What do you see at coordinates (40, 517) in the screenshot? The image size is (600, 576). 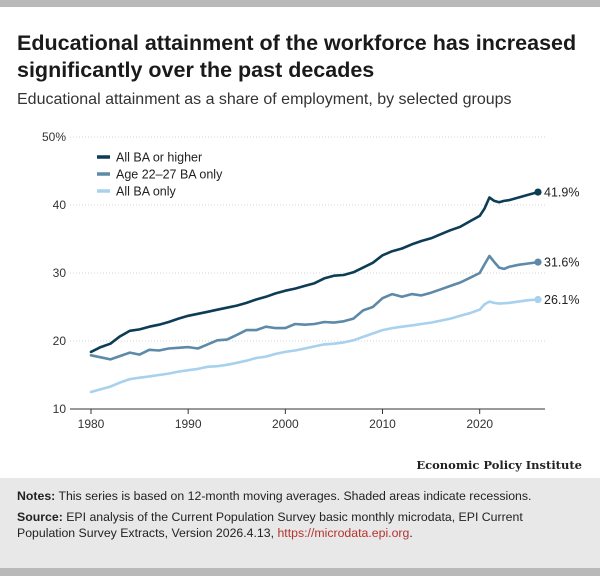 I see `source-label: Source:` at bounding box center [40, 517].